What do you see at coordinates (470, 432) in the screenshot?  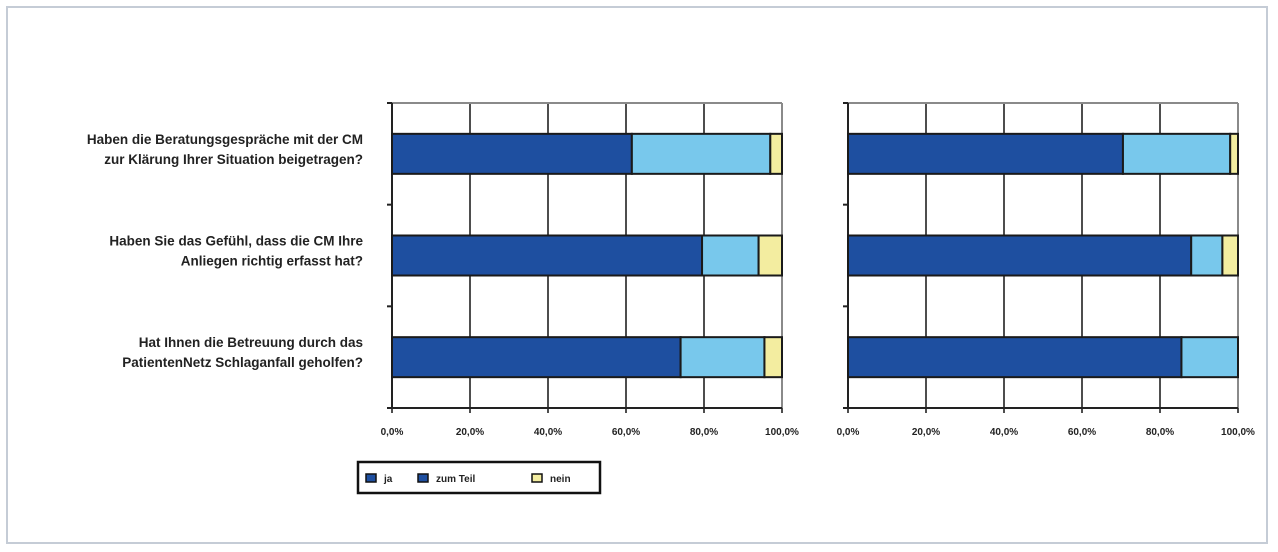 I see `left-x-tick-label: 20,0%` at bounding box center [470, 432].